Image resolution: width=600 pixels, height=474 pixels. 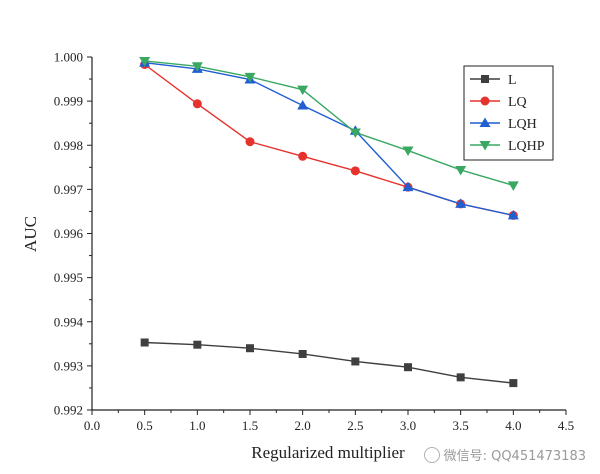 What do you see at coordinates (485, 146) in the screenshot?
I see `legend-marker-lqhp` at bounding box center [485, 146].